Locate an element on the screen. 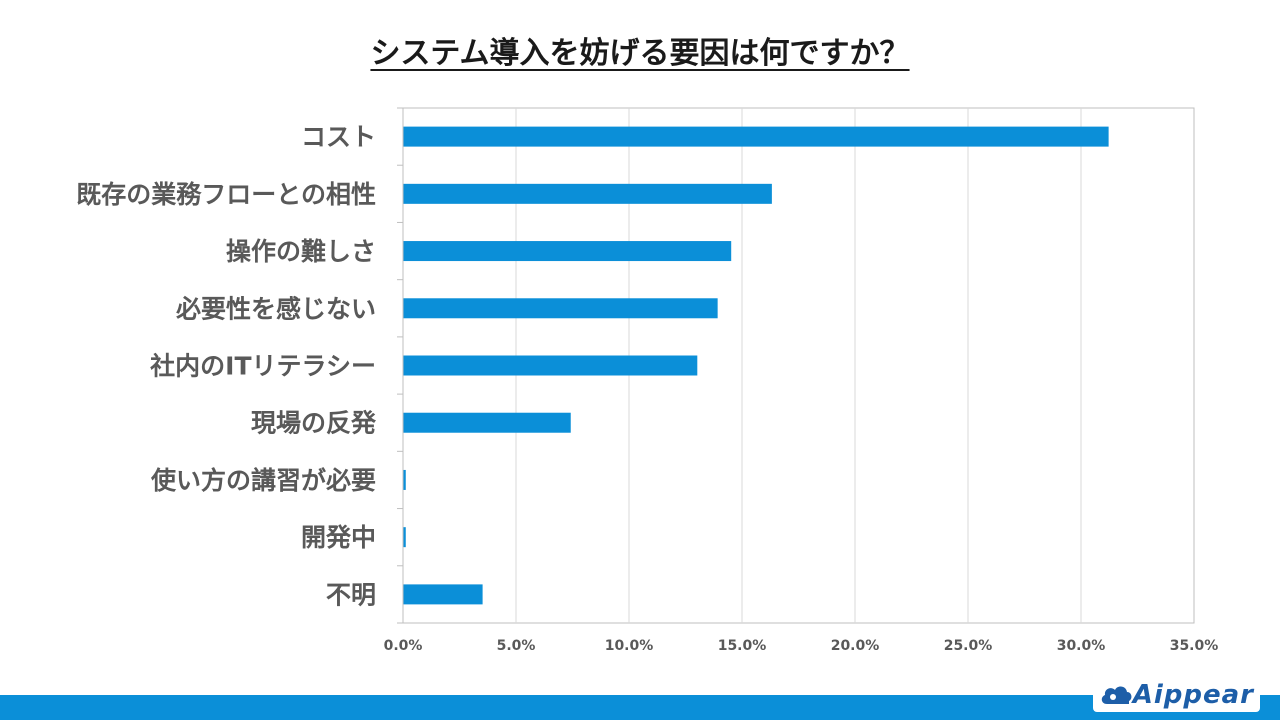 The image size is (1280, 720). footer-bar is located at coordinates (640, 707).